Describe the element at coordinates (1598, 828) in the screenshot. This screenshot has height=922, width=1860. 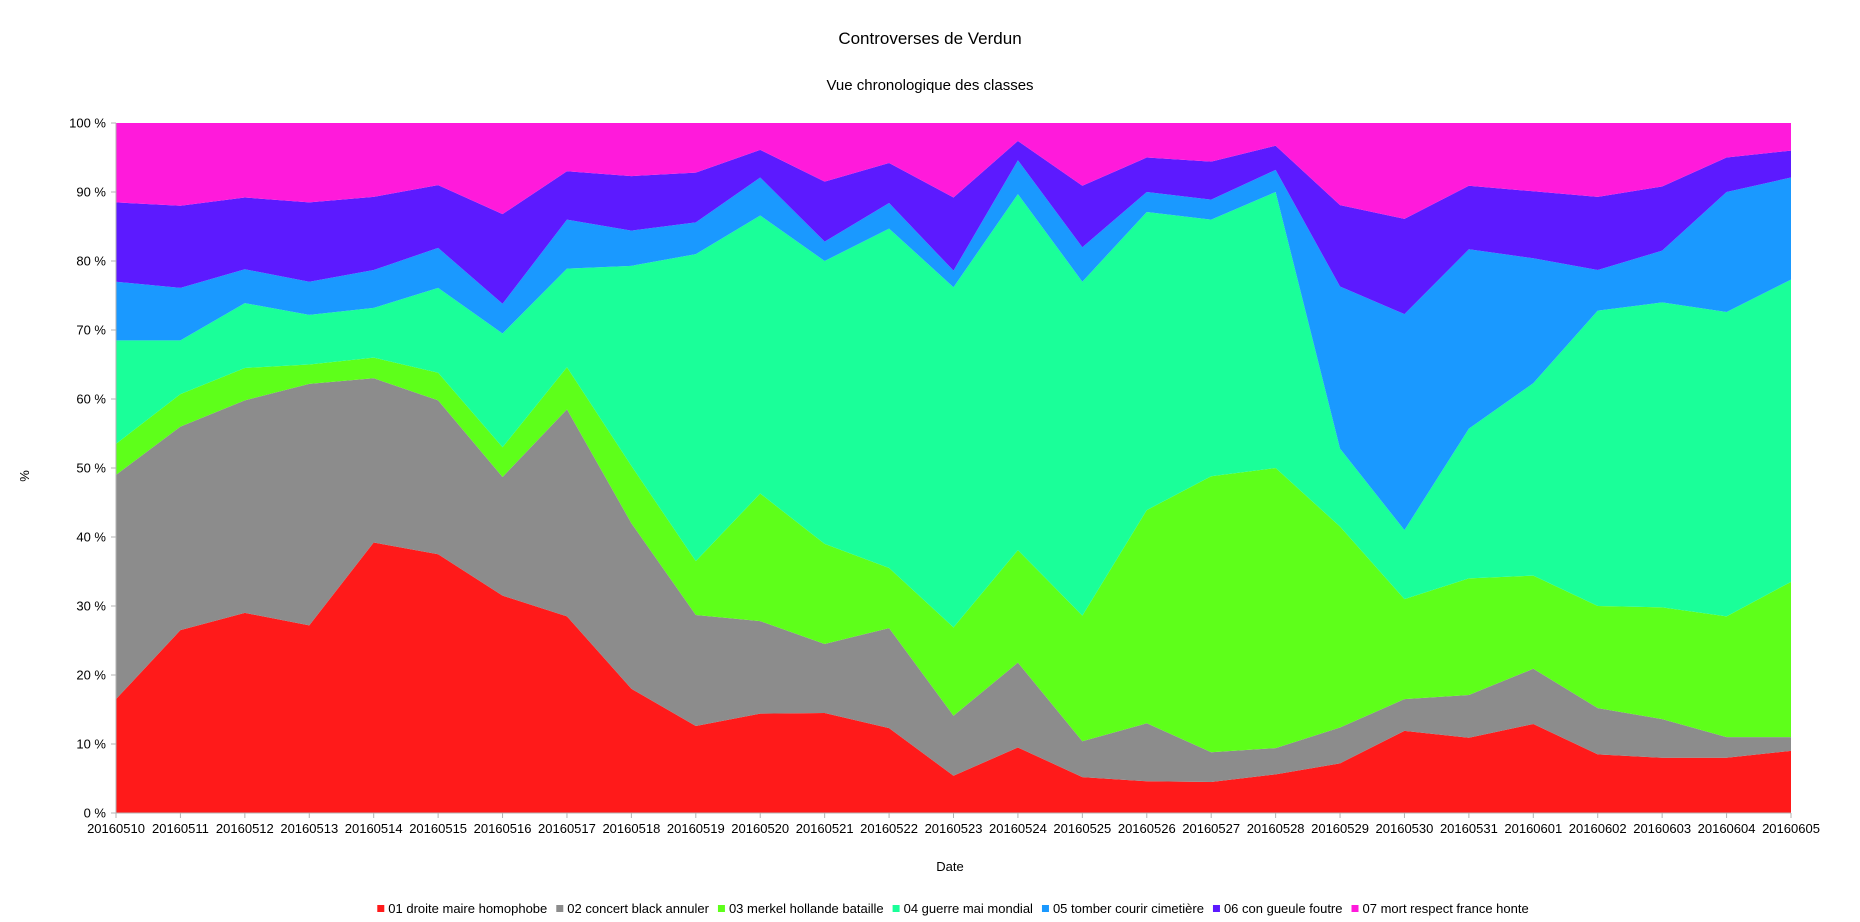
I see `x-tick-label: 20160602` at that location.